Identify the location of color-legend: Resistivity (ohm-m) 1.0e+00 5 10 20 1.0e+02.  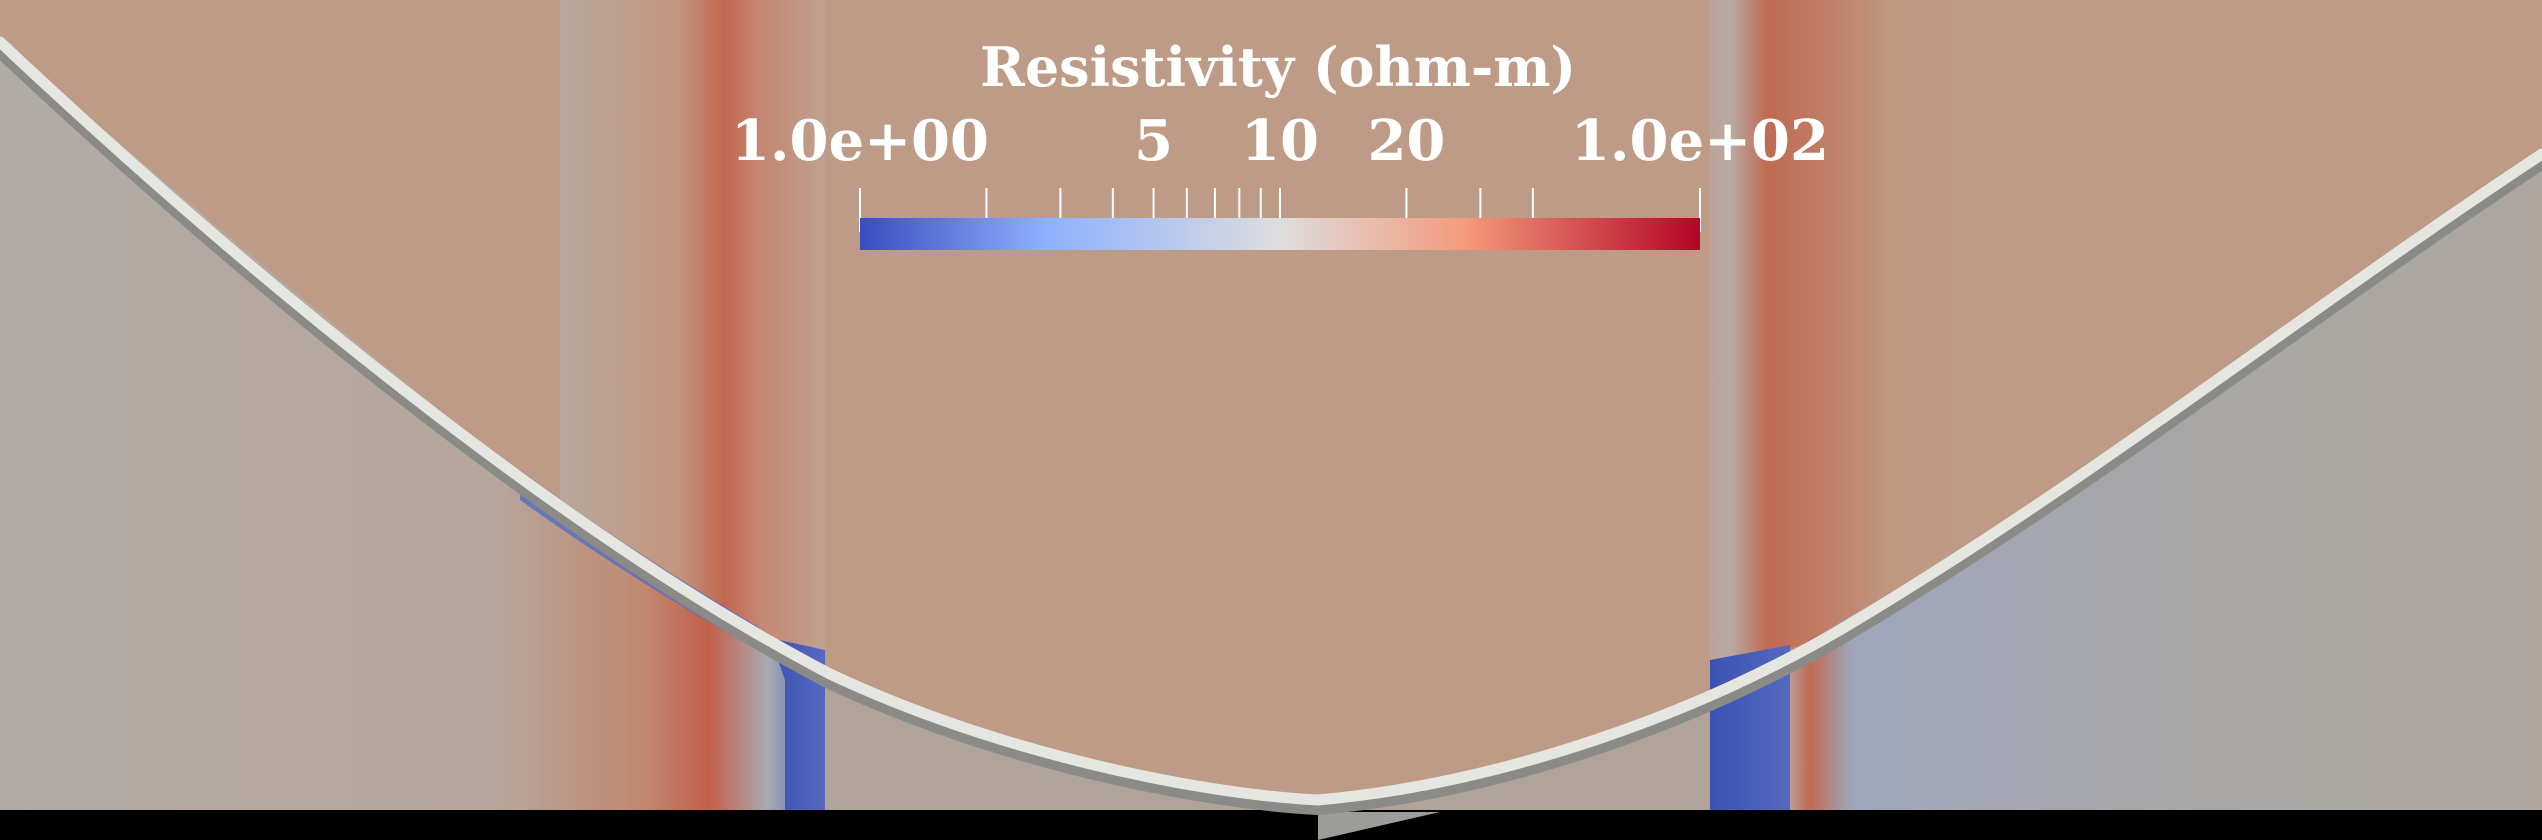
(1280, 142).